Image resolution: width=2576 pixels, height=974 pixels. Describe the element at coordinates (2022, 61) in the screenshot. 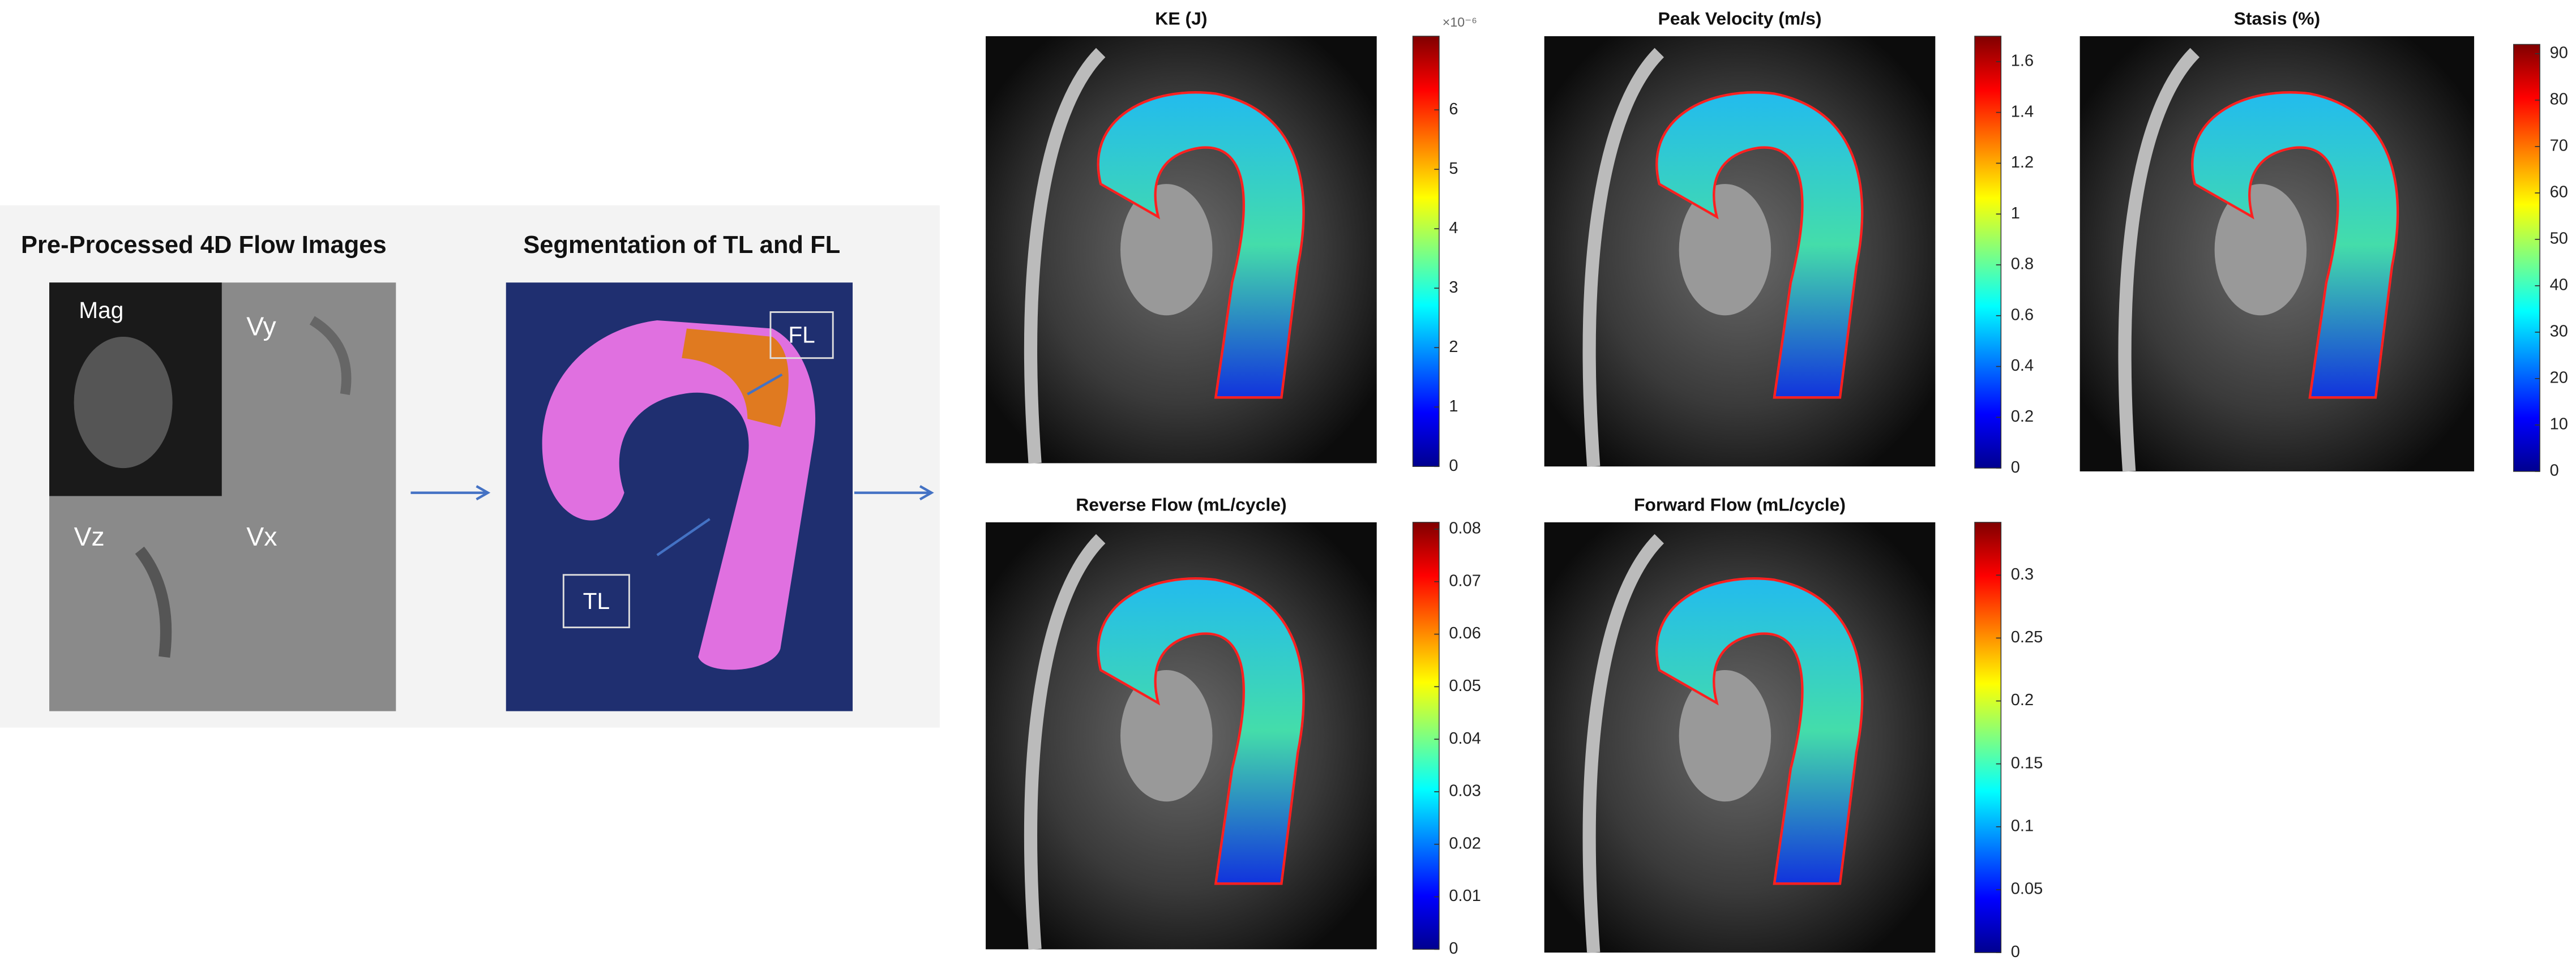

I see `colorbar-tick-label: 1.6` at that location.